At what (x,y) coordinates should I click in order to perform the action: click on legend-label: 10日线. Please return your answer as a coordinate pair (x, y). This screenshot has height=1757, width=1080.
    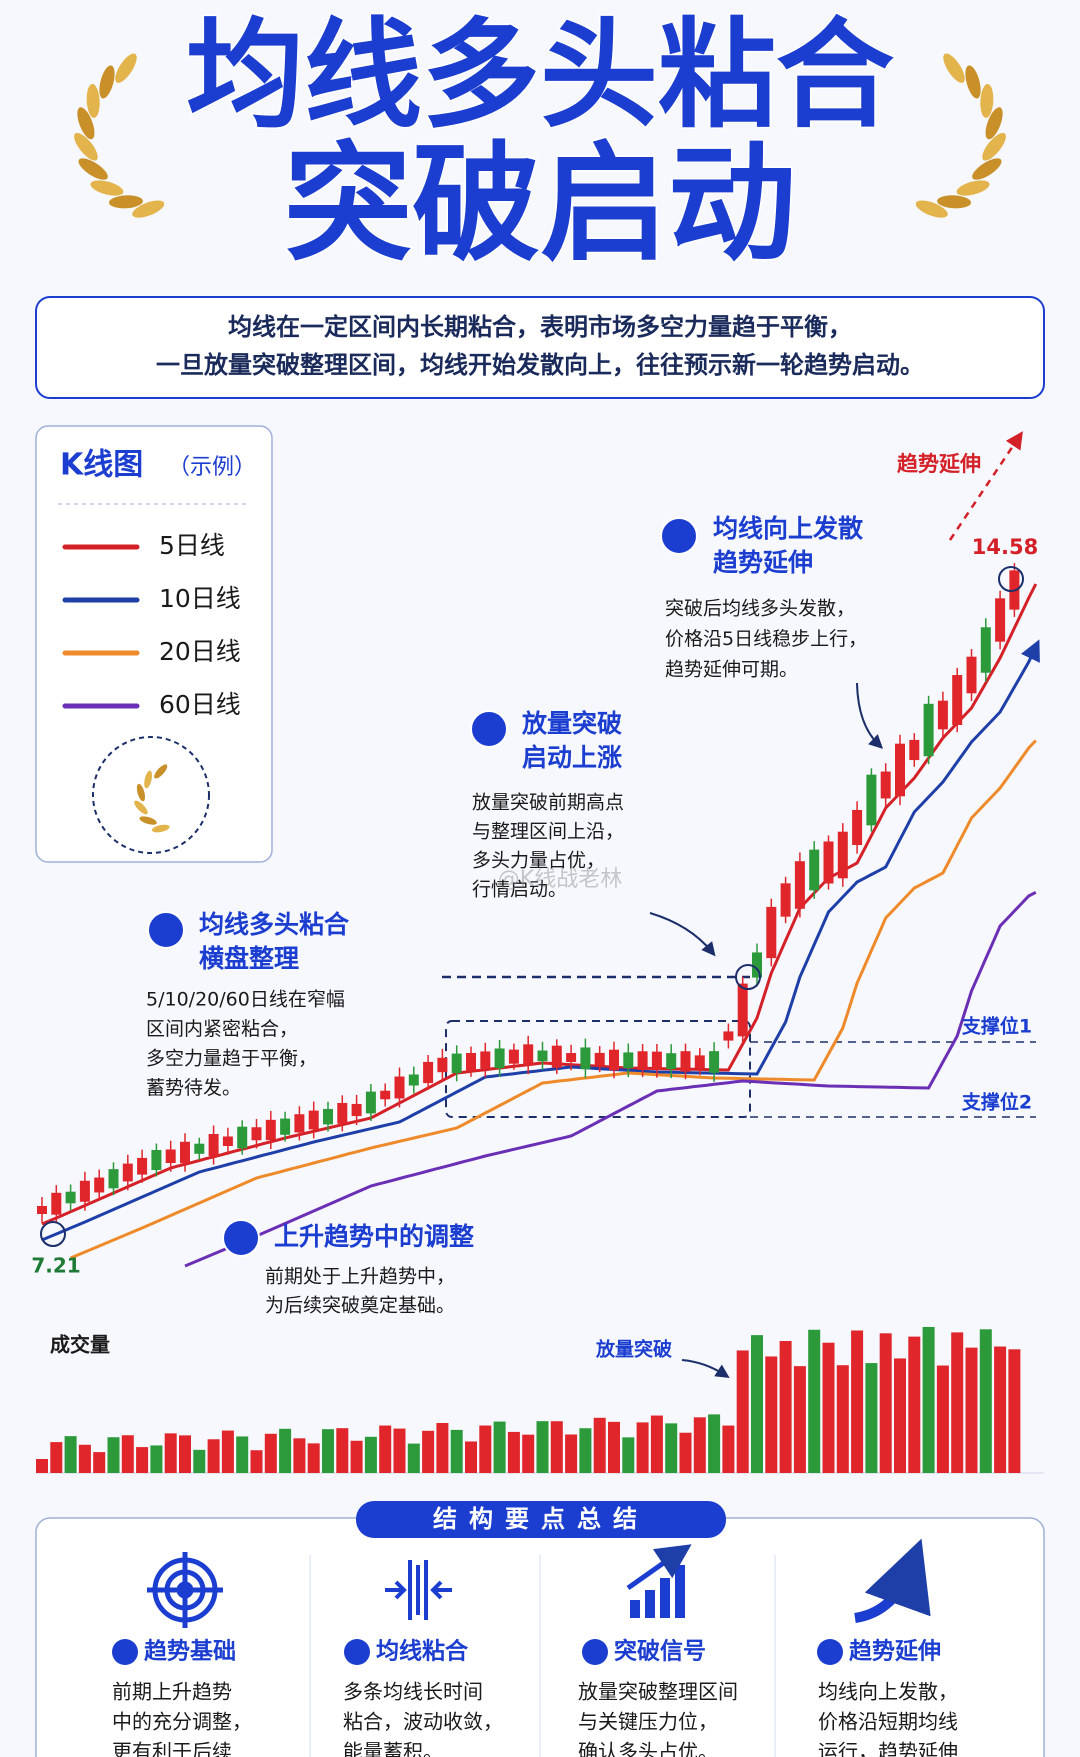
    Looking at the image, I should click on (200, 598).